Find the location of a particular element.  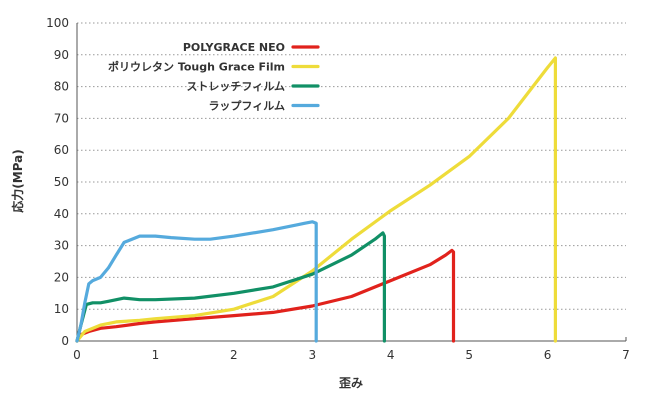

legend-label: POLYGRACE NEO is located at coordinates (234, 47).